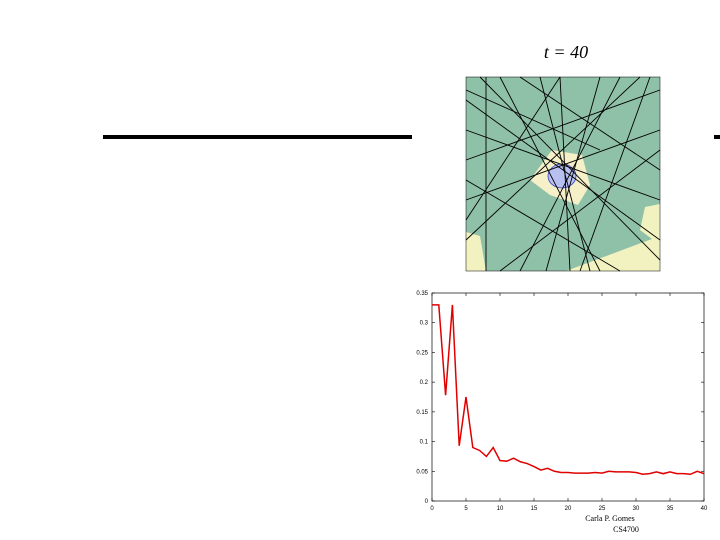  Describe the element at coordinates (568, 390) in the screenshot. I see `line` at that location.